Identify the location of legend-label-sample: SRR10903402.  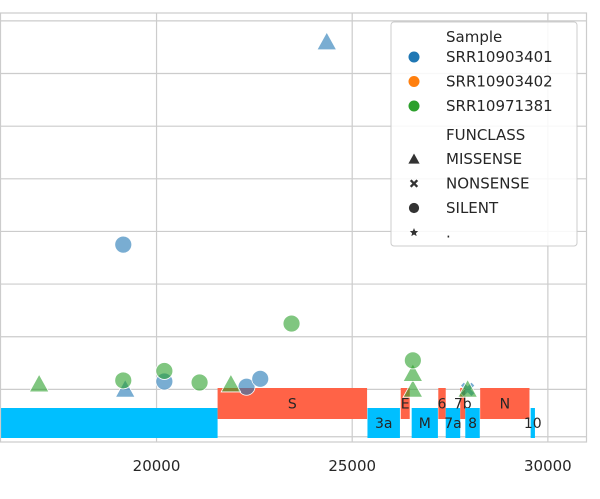
(499, 82).